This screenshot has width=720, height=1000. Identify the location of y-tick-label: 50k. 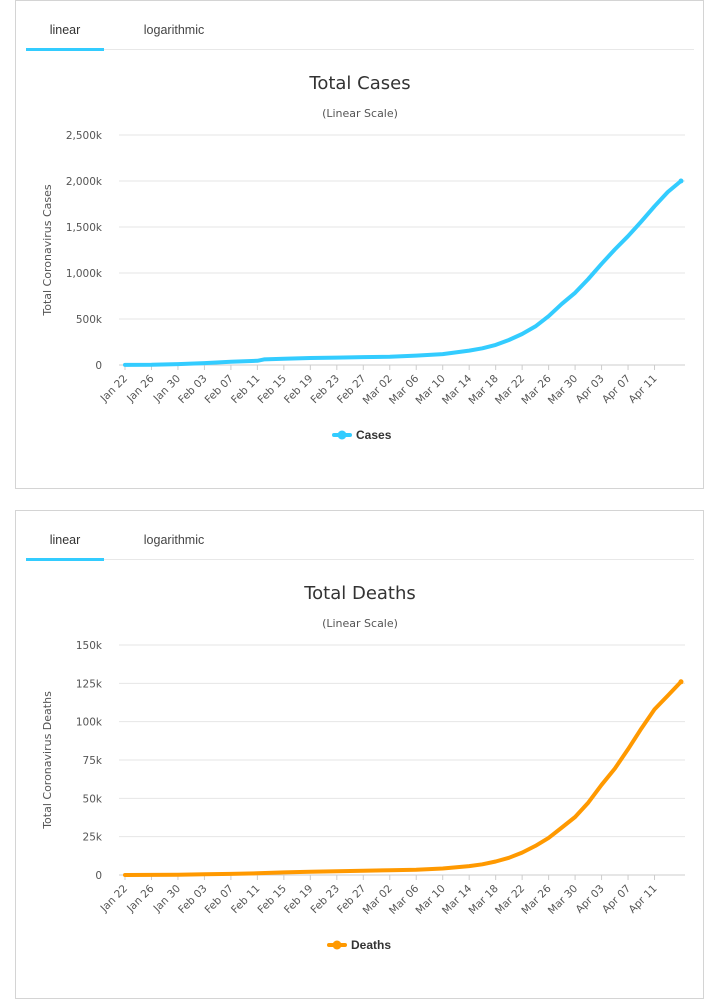
(93, 799).